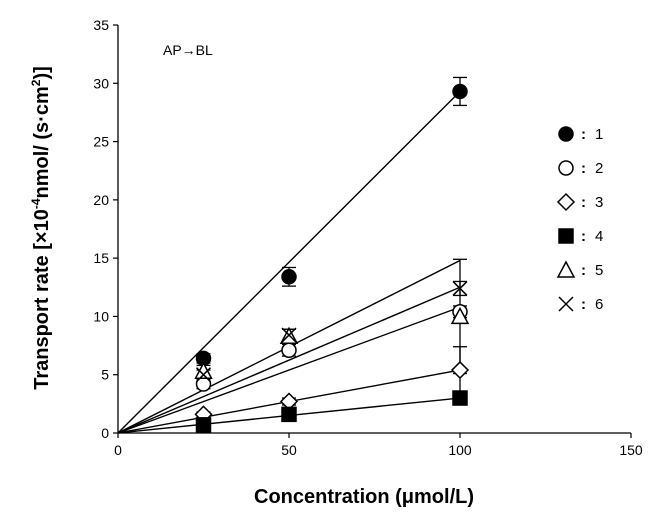  What do you see at coordinates (42, 142) in the screenshot?
I see `y-label-mid: nmol/ (s·cm` at bounding box center [42, 142].